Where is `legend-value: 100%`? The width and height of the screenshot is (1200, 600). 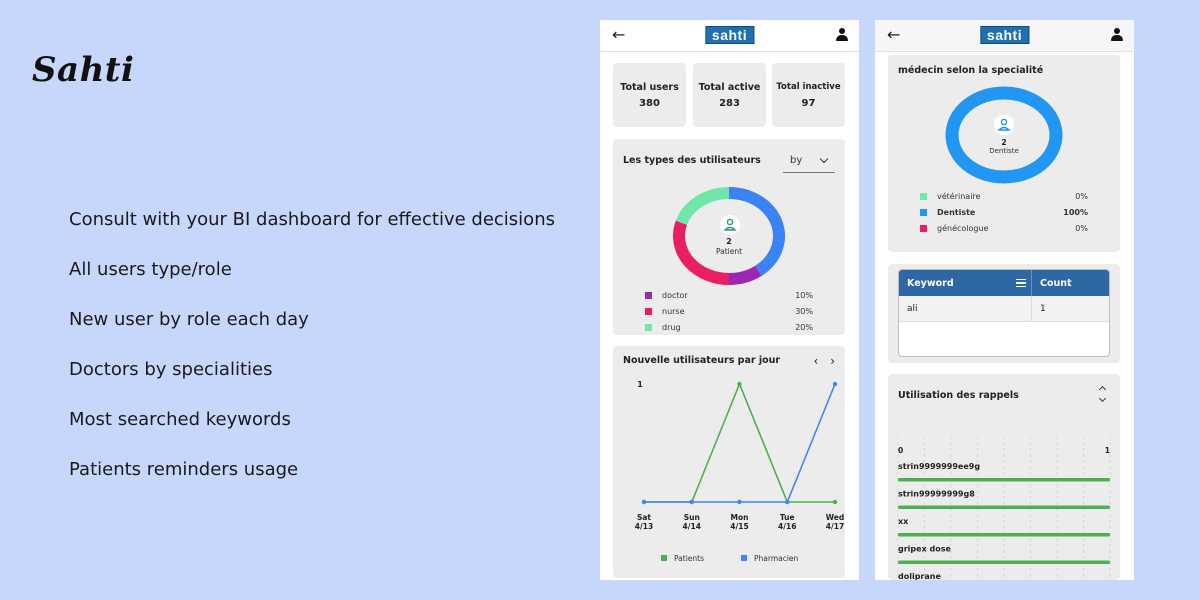 legend-value: 100% is located at coordinates (1075, 212).